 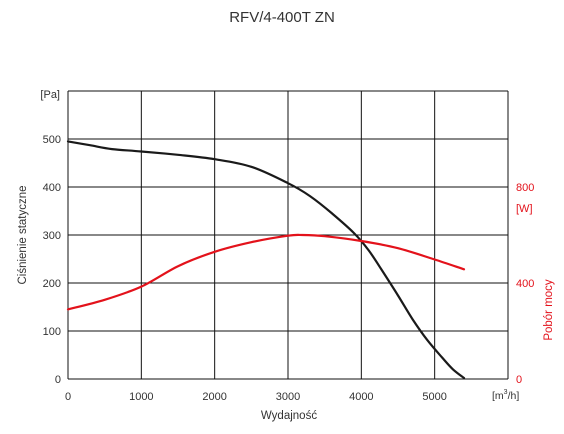 I want to click on left-axis-unit: [Pa], so click(x=50, y=95).